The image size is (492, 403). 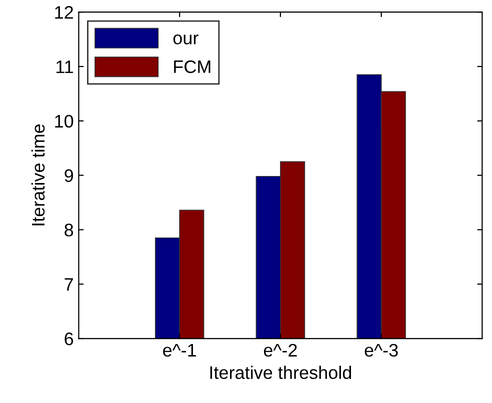 What do you see at coordinates (281, 373) in the screenshot?
I see `x-axis-title: Iterative threshold` at bounding box center [281, 373].